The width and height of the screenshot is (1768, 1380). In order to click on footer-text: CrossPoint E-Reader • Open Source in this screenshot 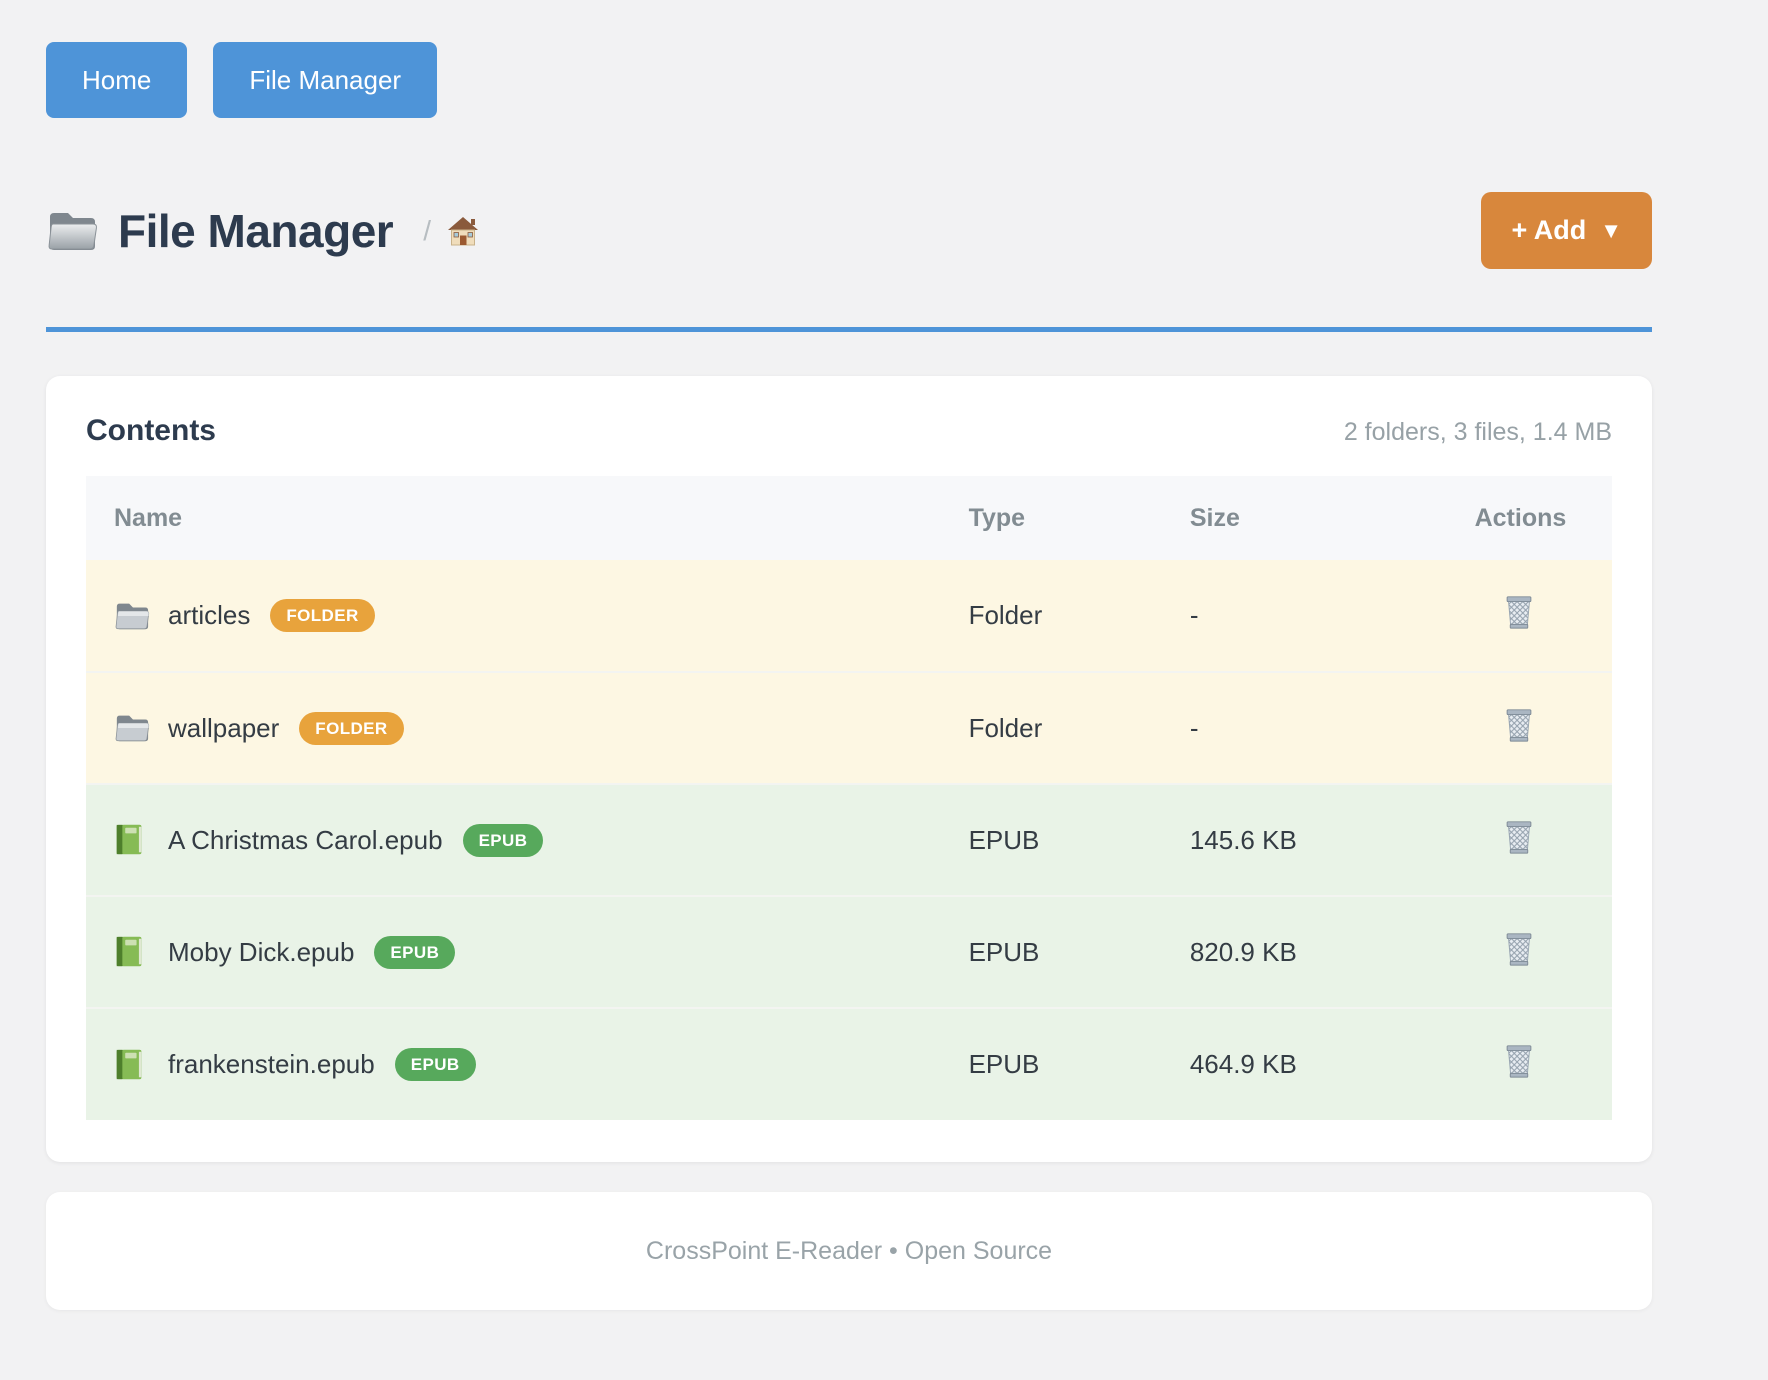, I will do `click(849, 1250)`.